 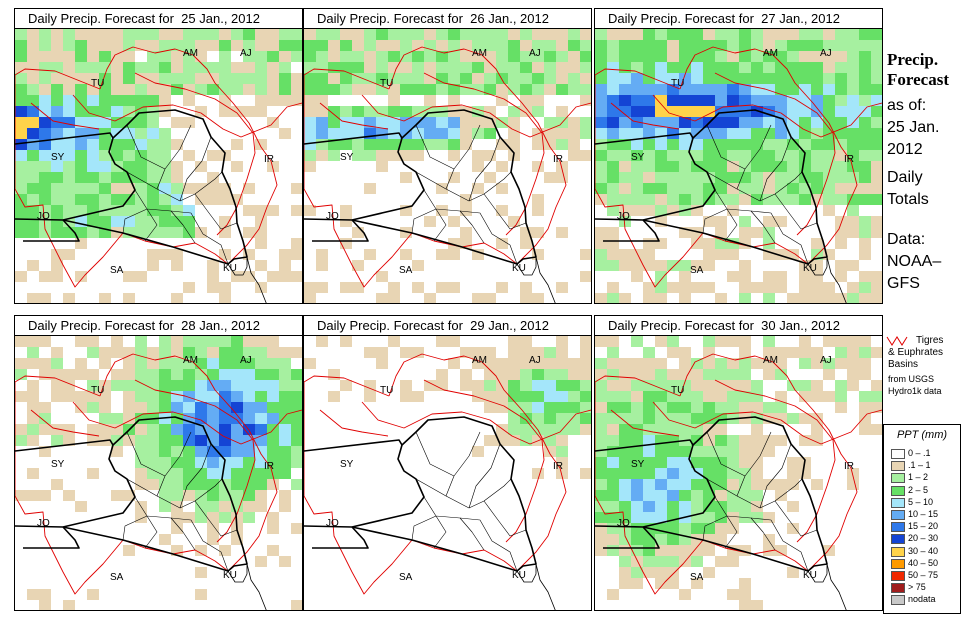 I want to click on panel-title: Daily Precip. Forecast for 29 Jan., 2012, so click(x=447, y=326).